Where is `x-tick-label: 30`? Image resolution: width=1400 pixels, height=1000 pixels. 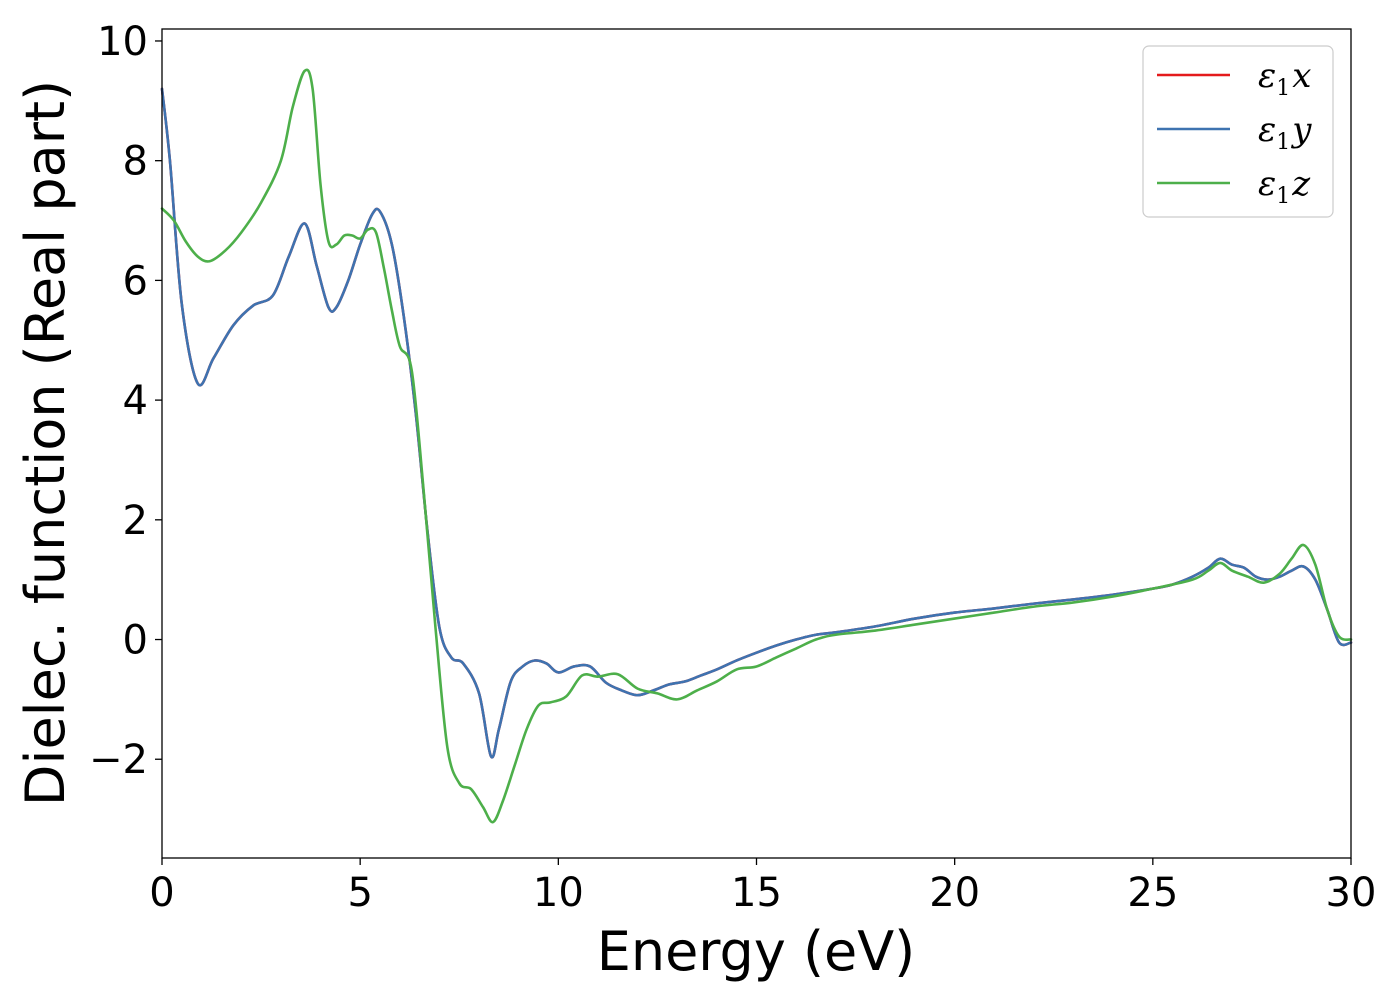
x-tick-label: 30 is located at coordinates (1351, 893).